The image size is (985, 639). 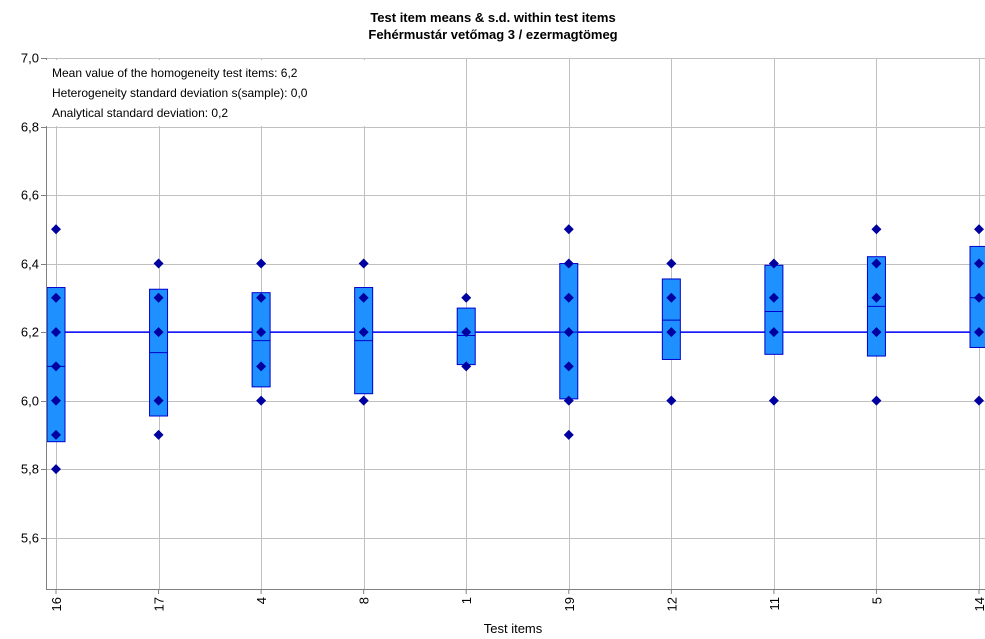 I want to click on x-tick-label: 19, so click(x=569, y=604).